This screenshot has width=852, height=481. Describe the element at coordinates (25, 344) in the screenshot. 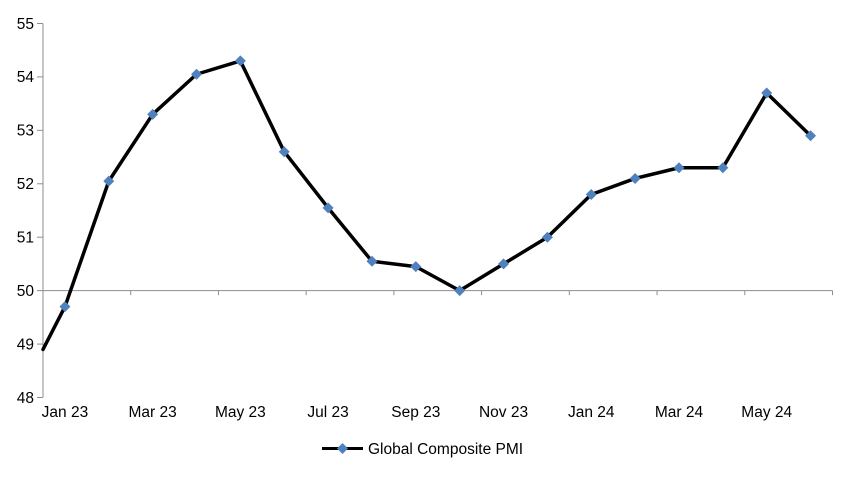

I see `y-axis-tick-label: 49` at that location.